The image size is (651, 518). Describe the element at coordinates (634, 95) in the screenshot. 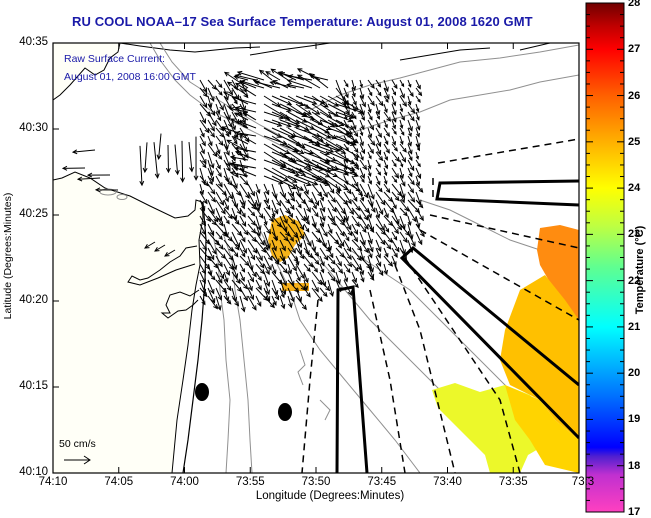

I see `colorbar-tick-label: 26` at that location.